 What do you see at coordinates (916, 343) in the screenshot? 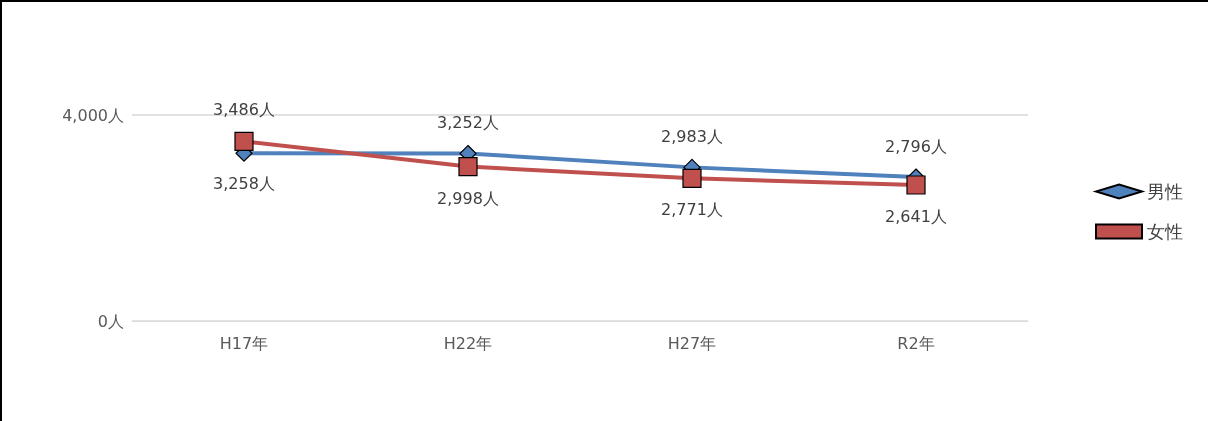
I see `x-tick-label: R2年` at bounding box center [916, 343].